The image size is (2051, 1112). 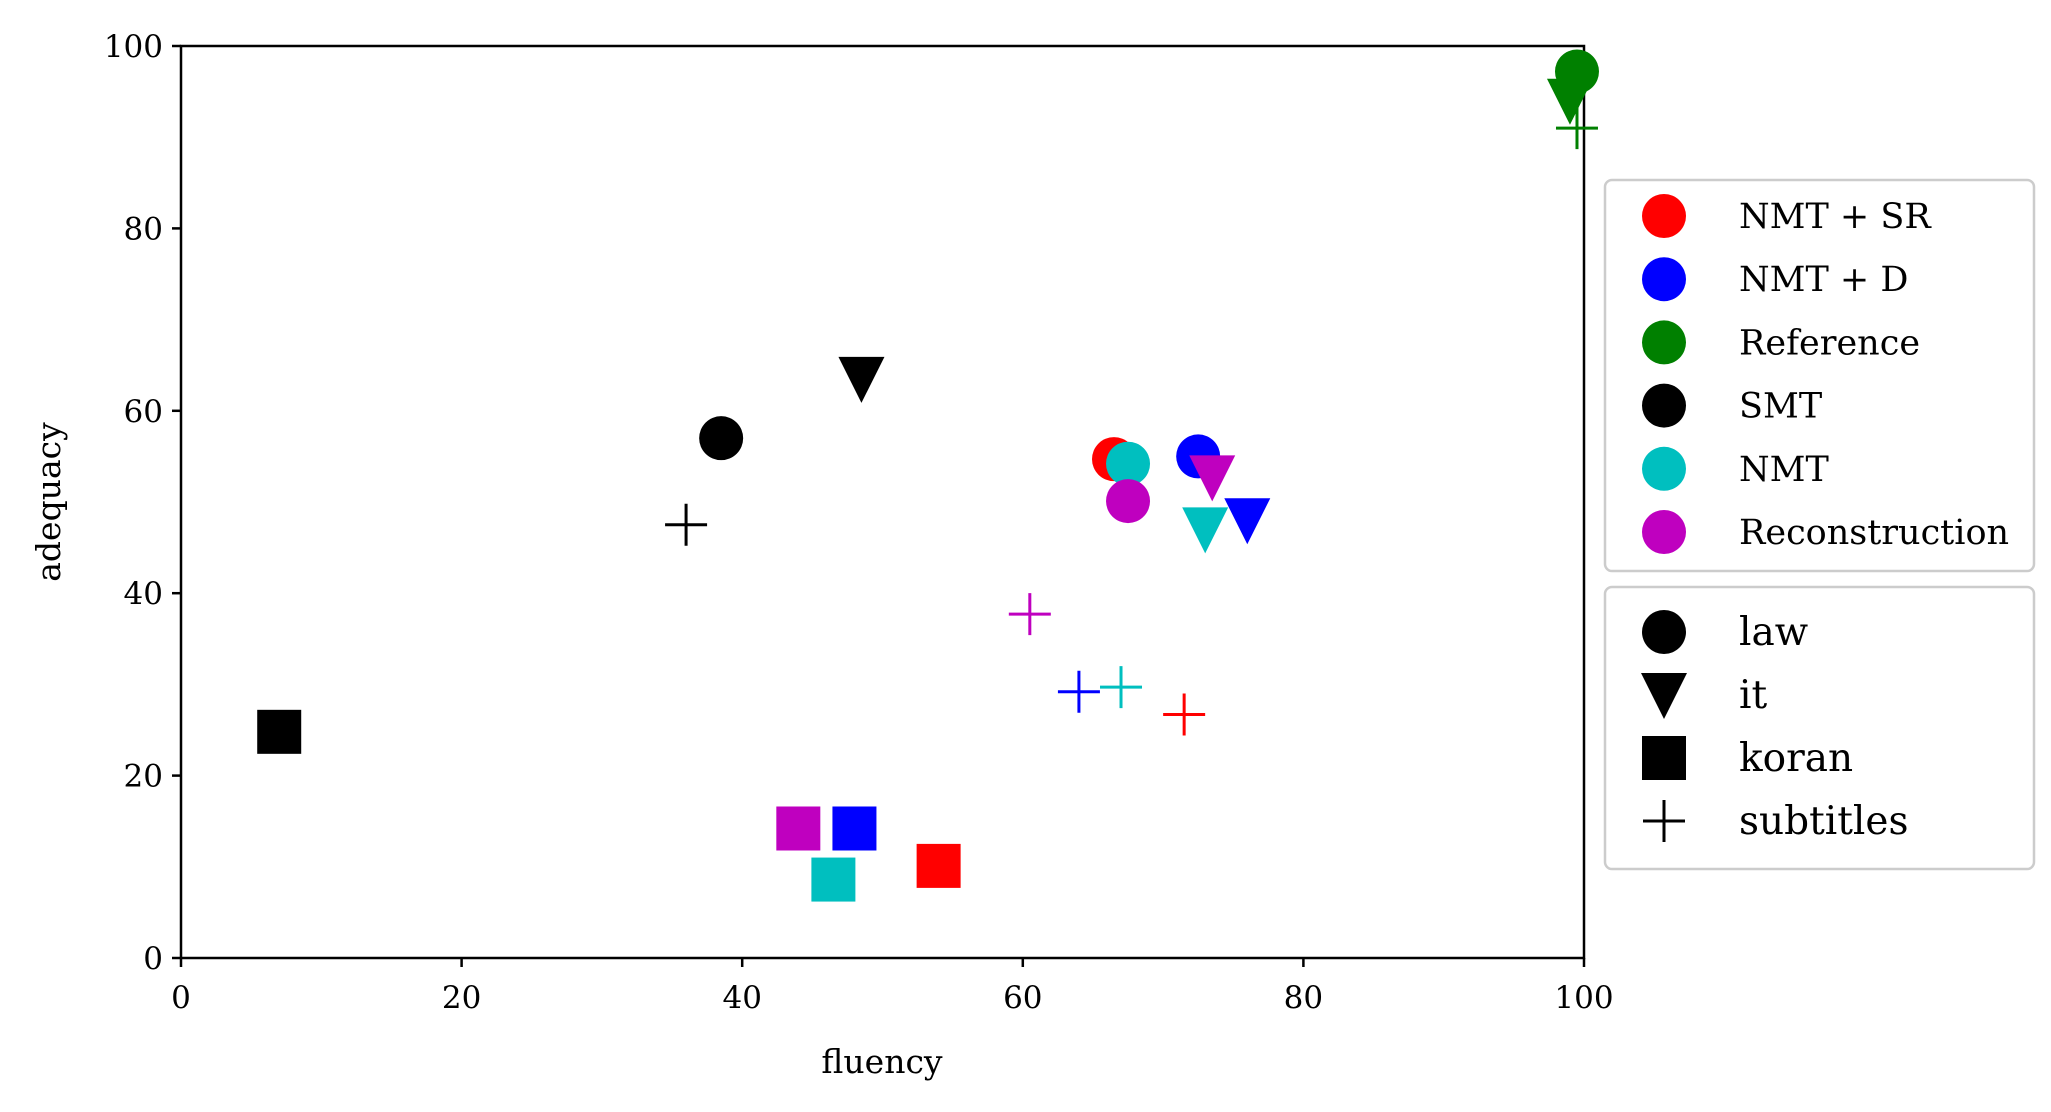 I want to click on legend-label: NMT, so click(x=1784, y=470).